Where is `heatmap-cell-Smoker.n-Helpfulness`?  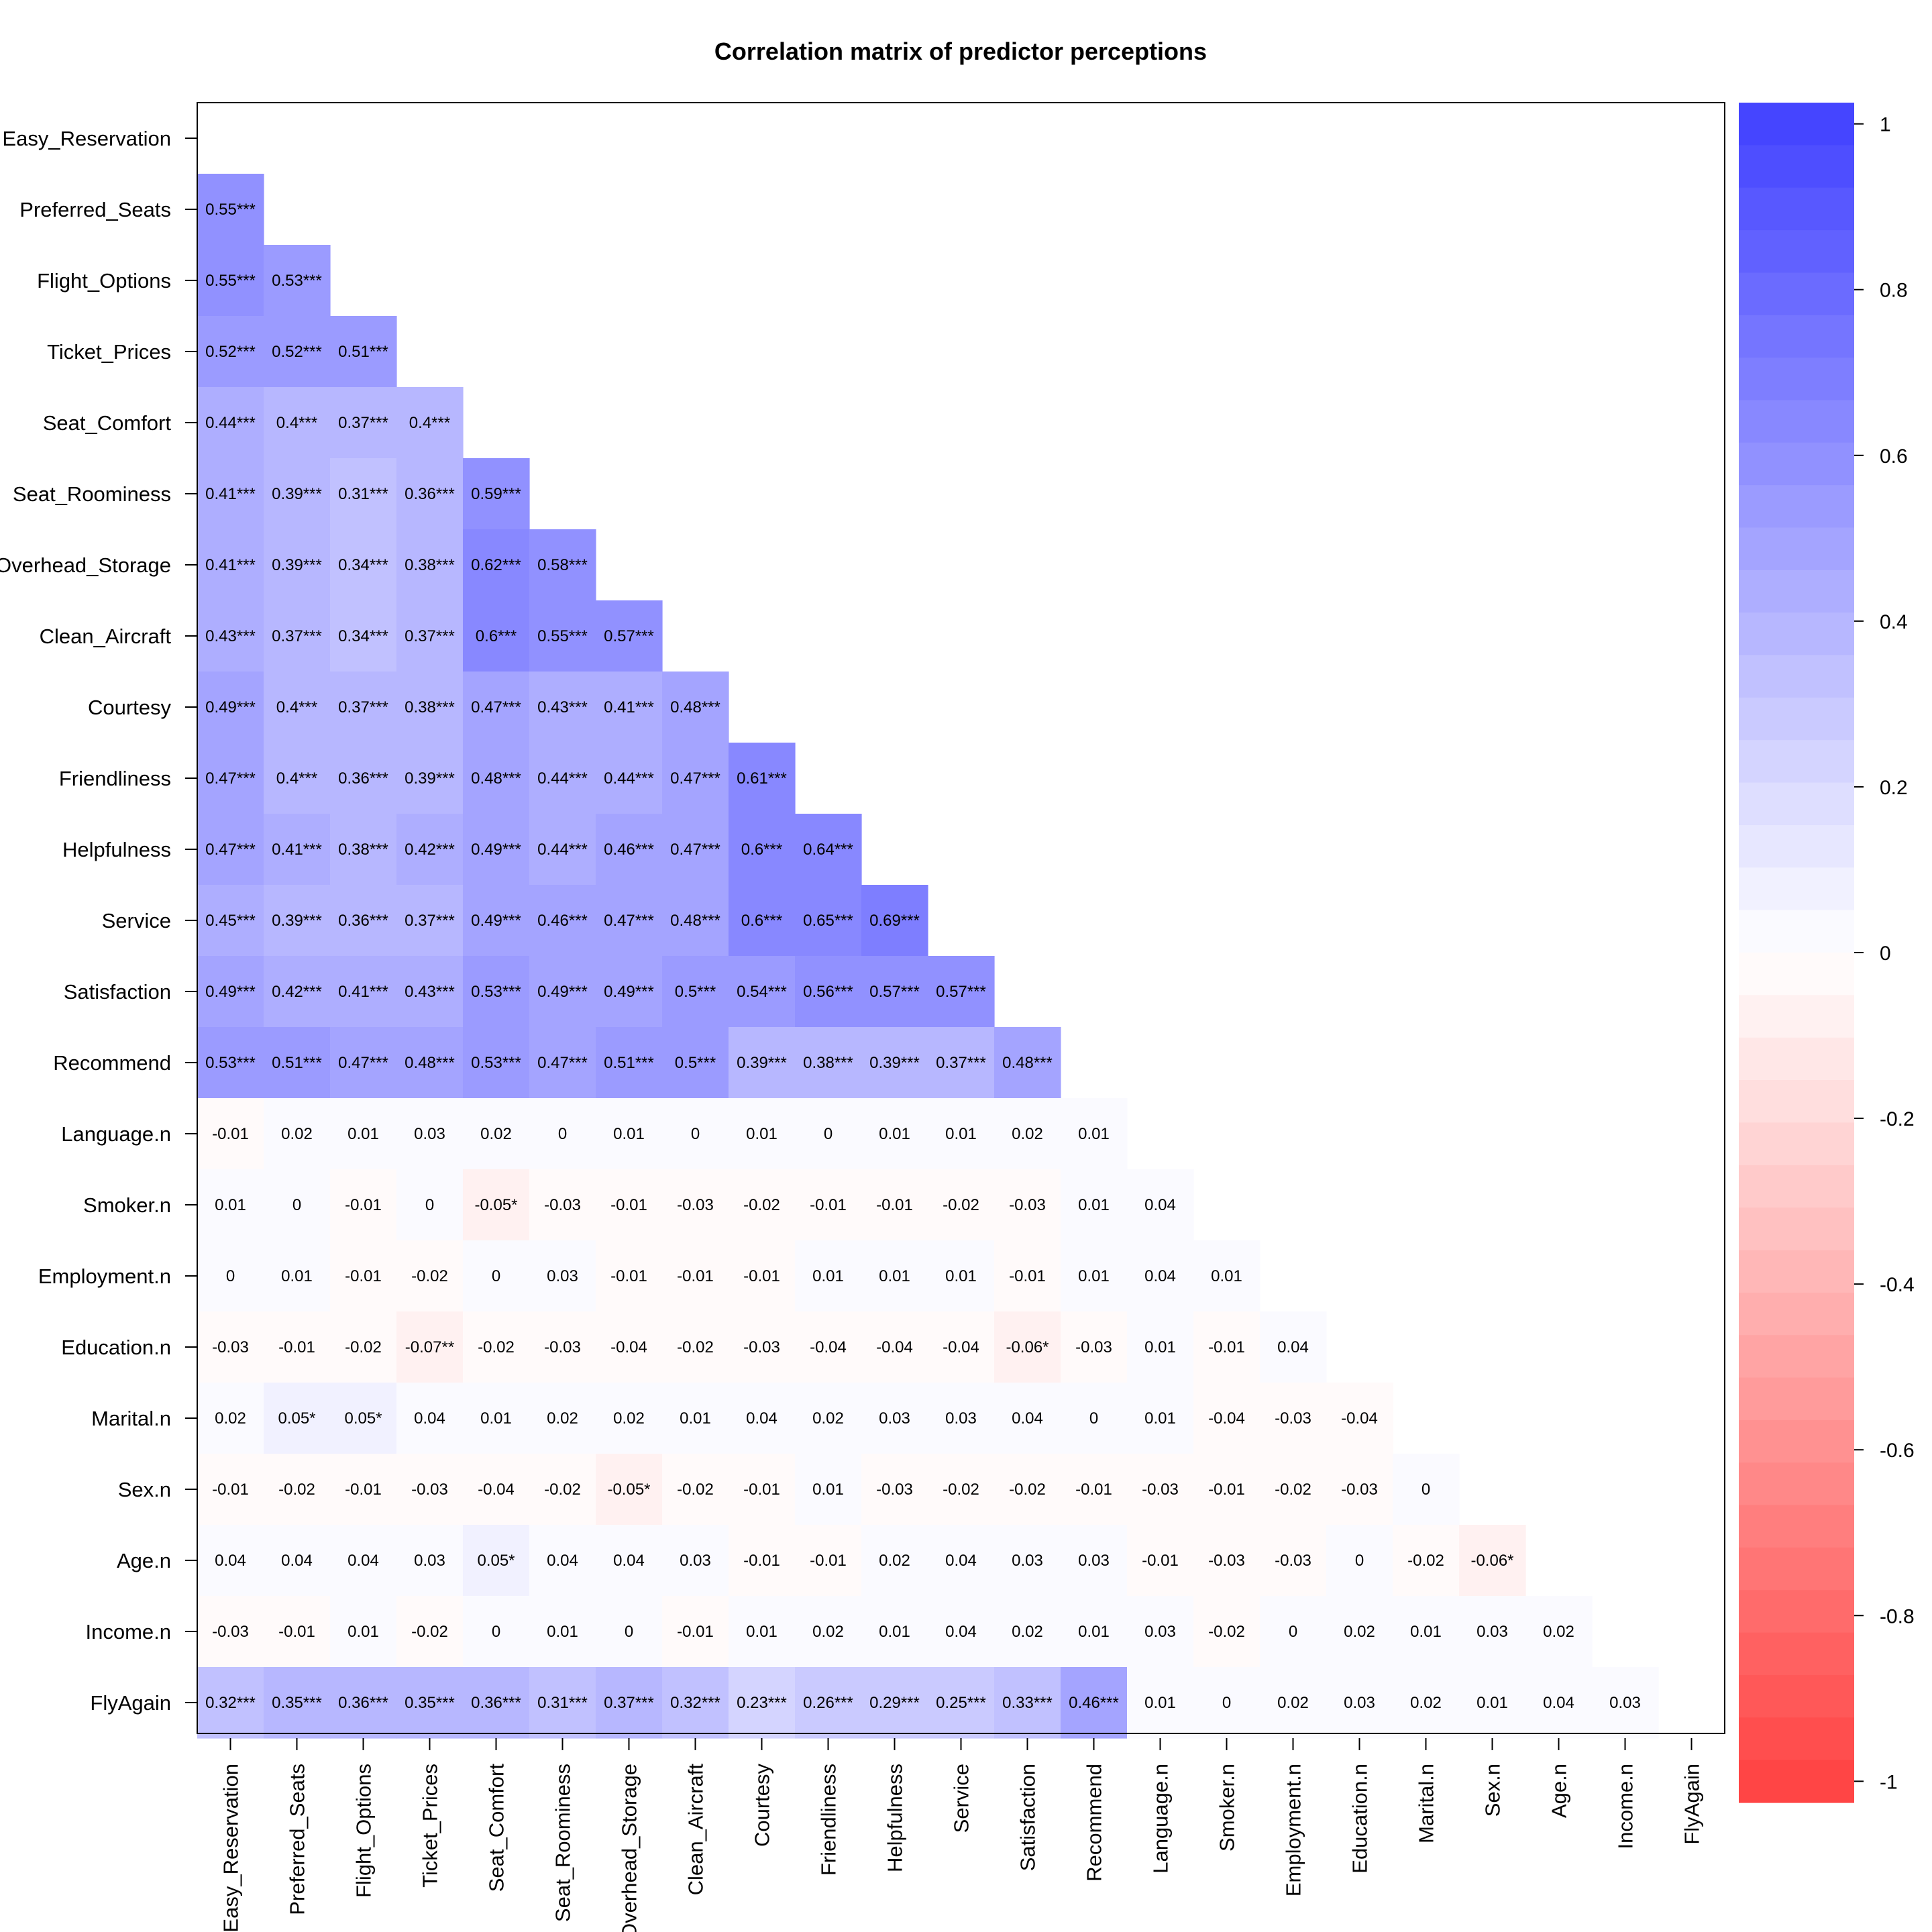 heatmap-cell-Smoker.n-Helpfulness is located at coordinates (894, 1205).